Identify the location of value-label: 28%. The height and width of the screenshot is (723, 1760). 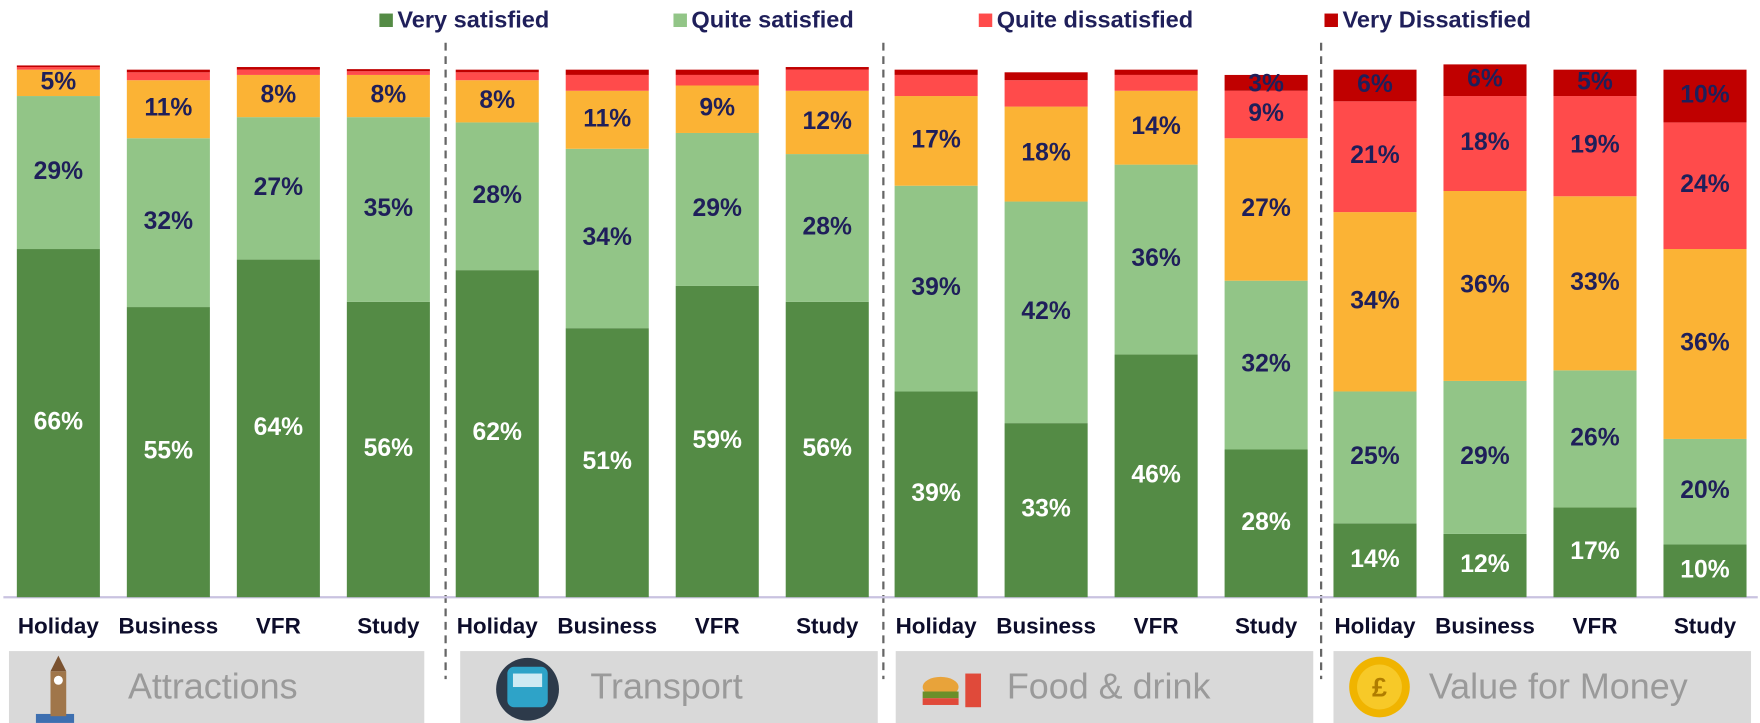
(827, 226).